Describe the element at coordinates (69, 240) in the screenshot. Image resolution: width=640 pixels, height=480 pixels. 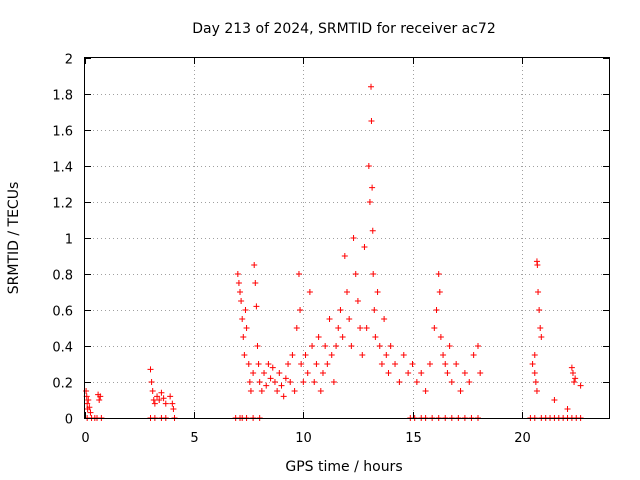
I see `y-tick-label: 1` at that location.